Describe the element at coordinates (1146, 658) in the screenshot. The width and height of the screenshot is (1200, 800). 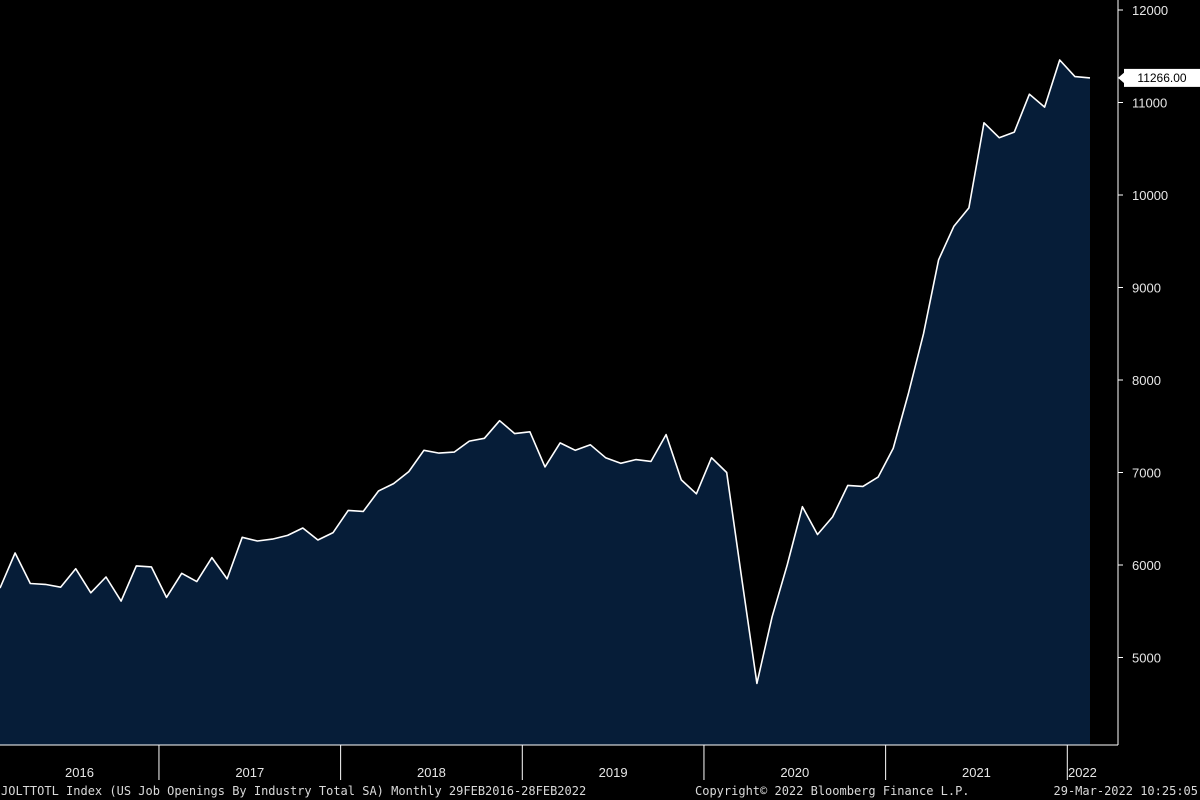
I see `y-tick-label: 5000` at that location.